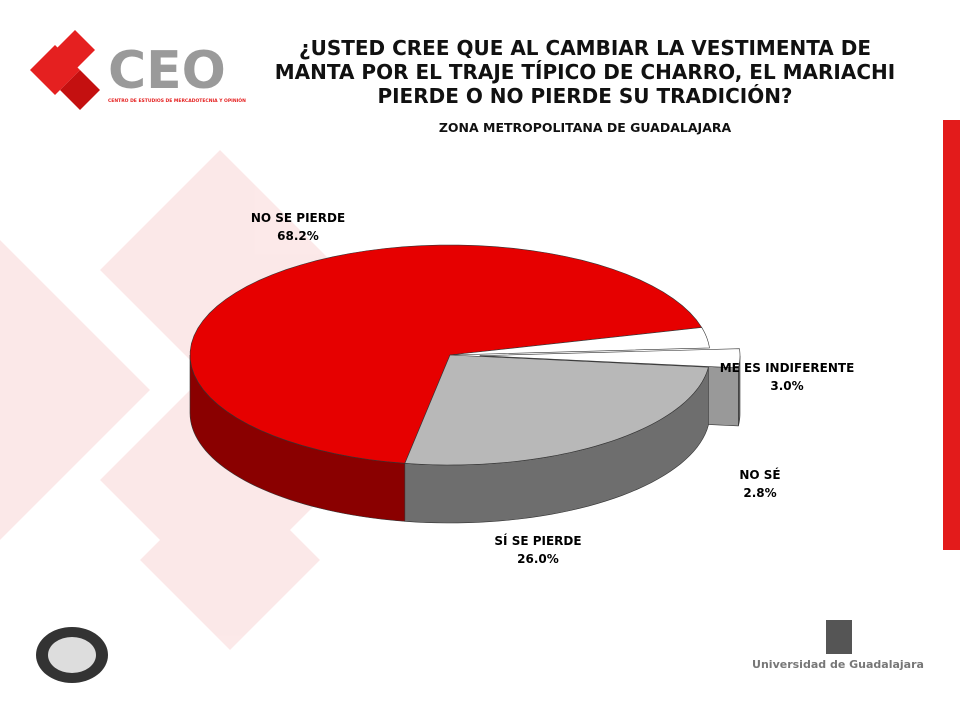 This screenshot has height=720, width=960. What do you see at coordinates (298, 218) in the screenshot?
I see `slice-label: NO SE PIERDE` at bounding box center [298, 218].